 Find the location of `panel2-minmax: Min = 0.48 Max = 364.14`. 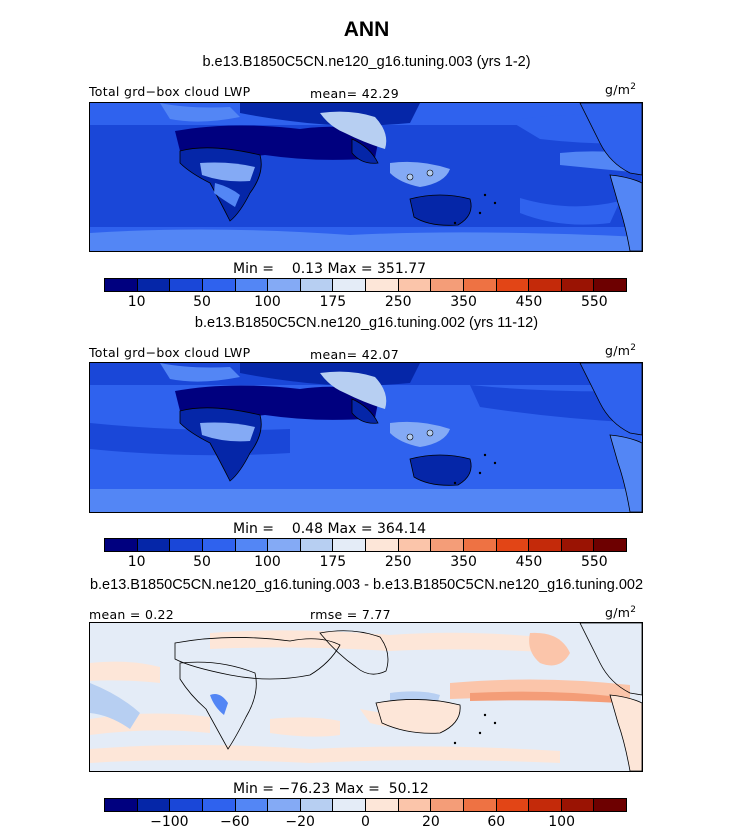

panel2-minmax: Min = 0.48 Max = 364.14 is located at coordinates (330, 529).